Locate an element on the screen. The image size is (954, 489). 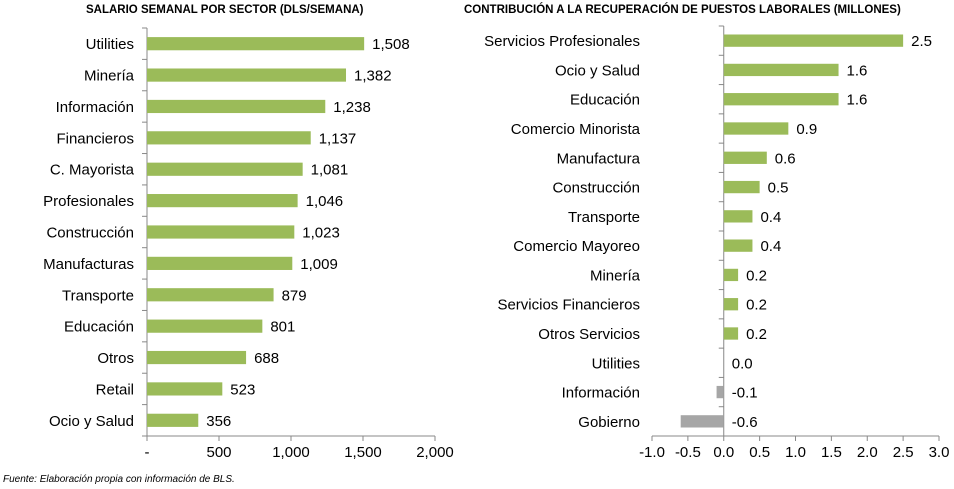
salary-category-label: Financieros is located at coordinates (95, 138).